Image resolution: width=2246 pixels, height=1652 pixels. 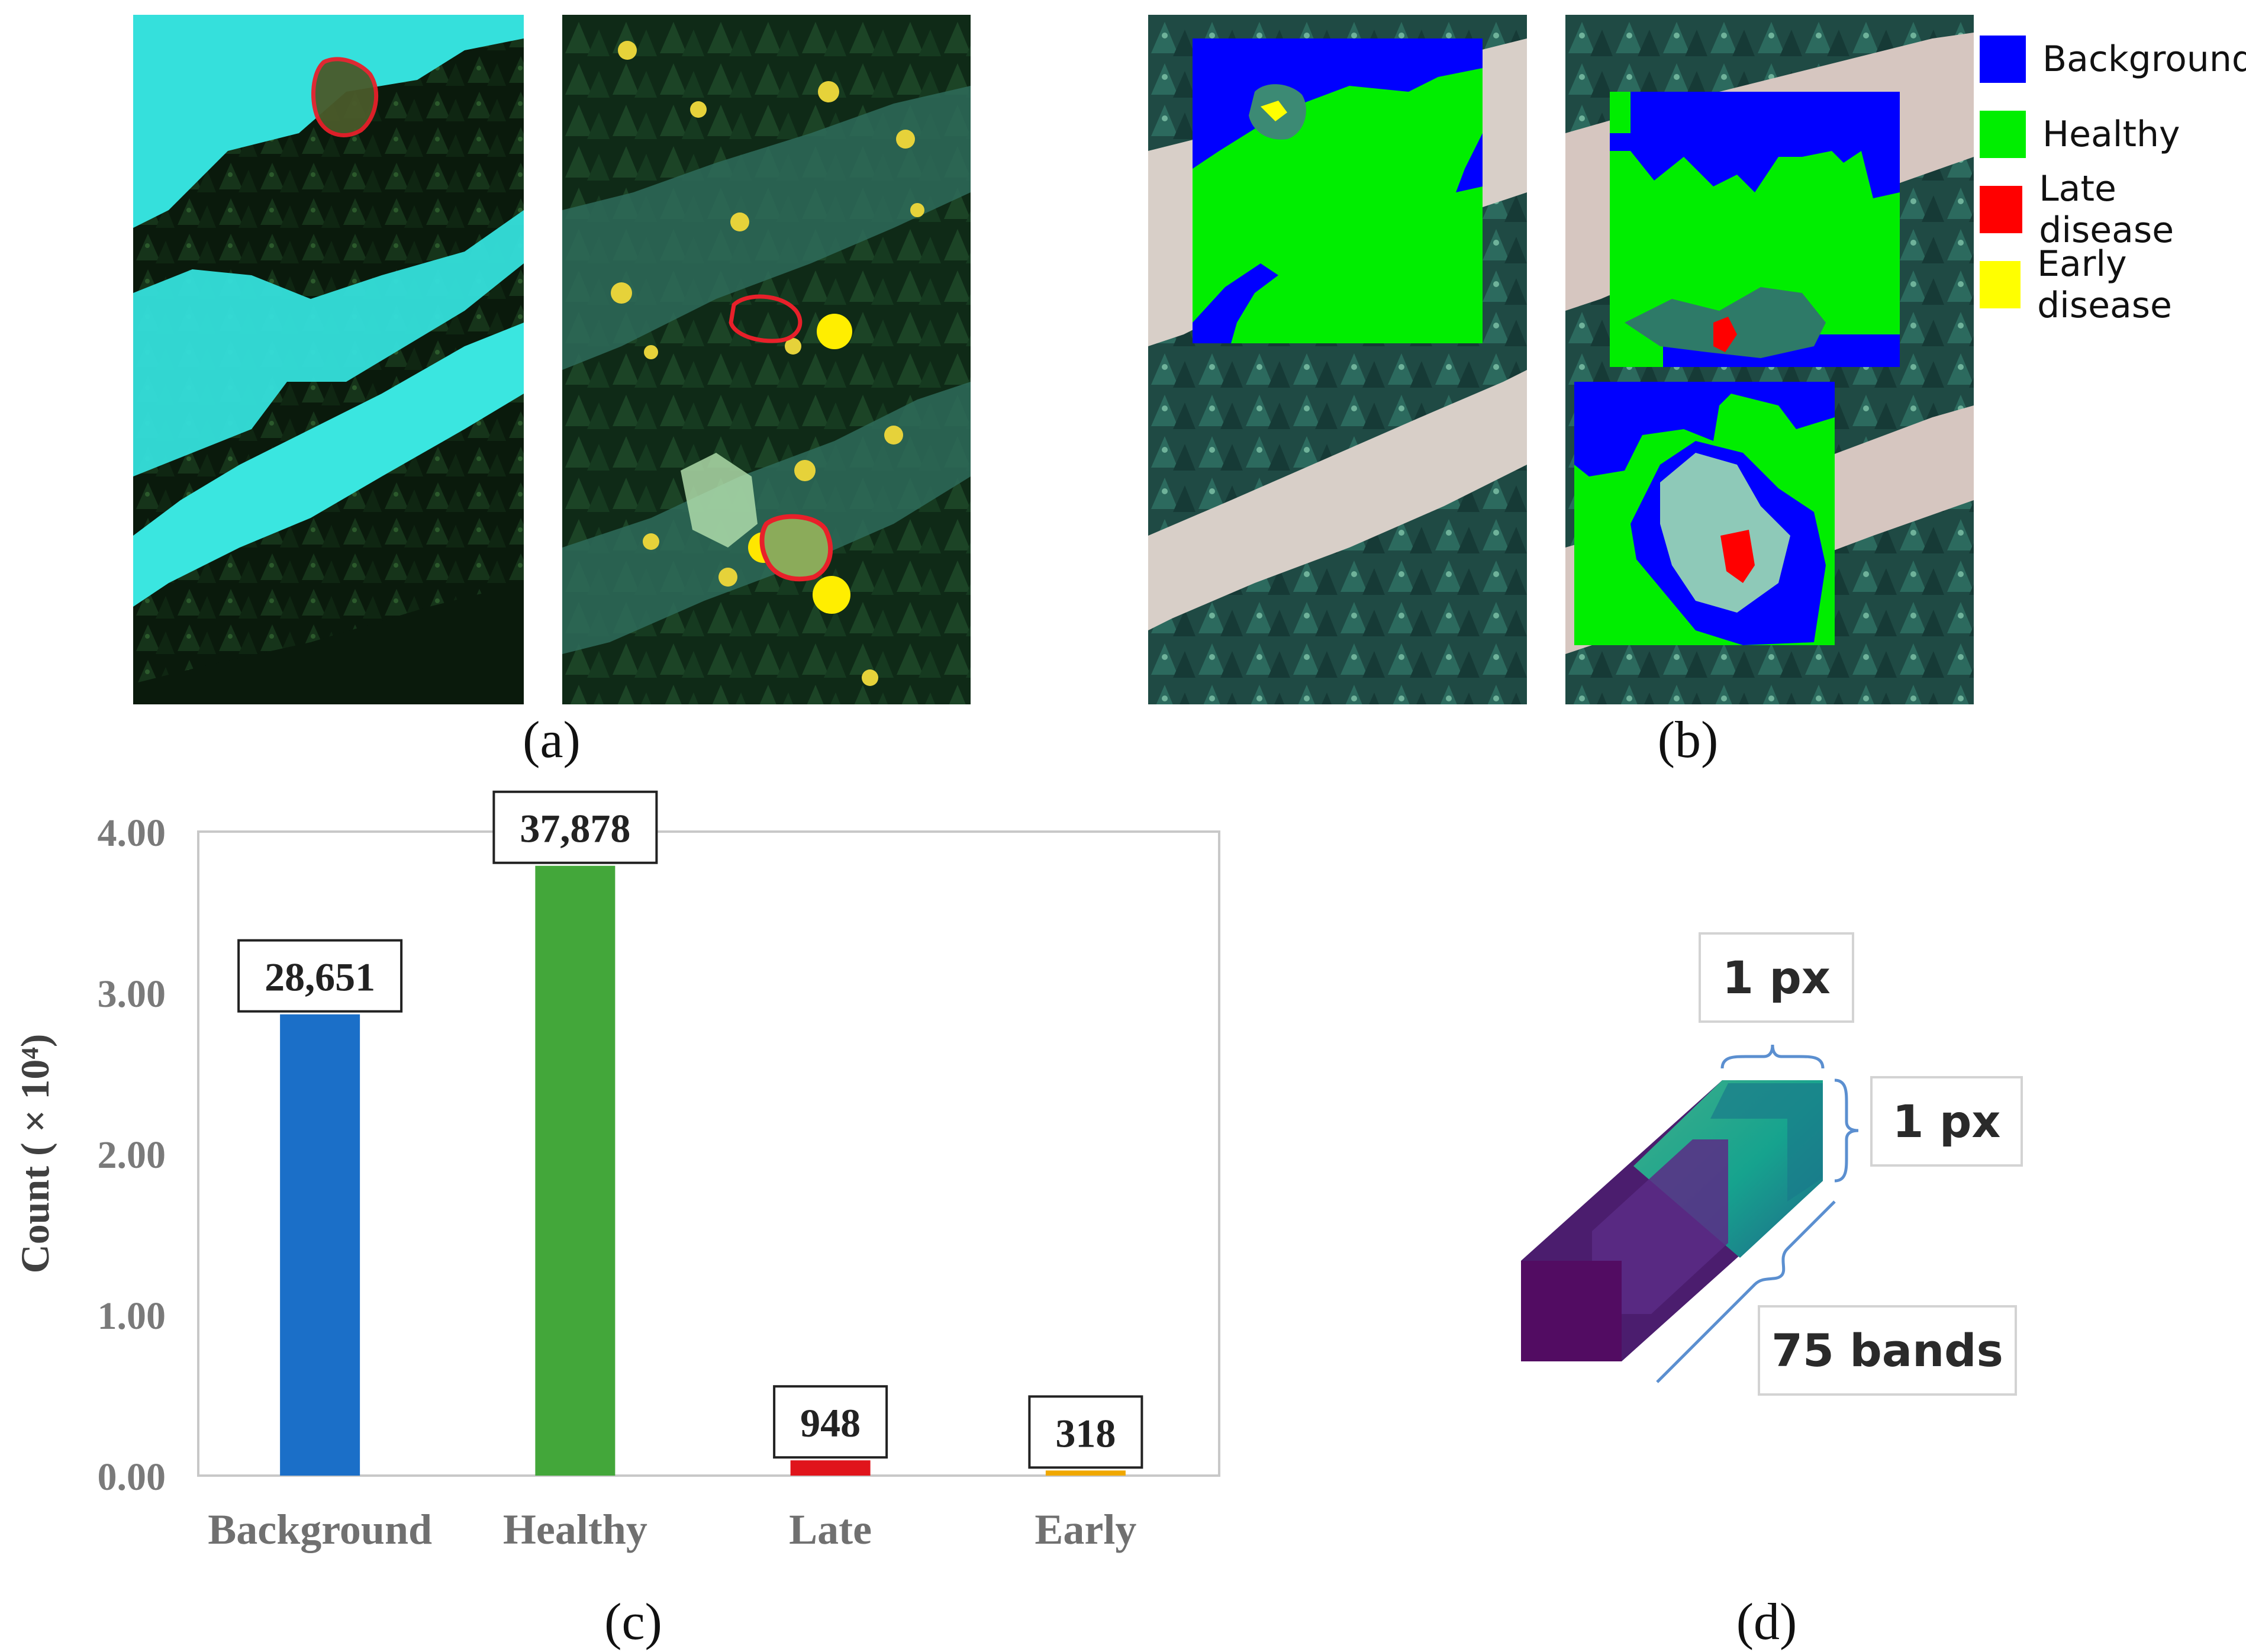 I want to click on panel-a-label: (a), so click(x=552, y=740).